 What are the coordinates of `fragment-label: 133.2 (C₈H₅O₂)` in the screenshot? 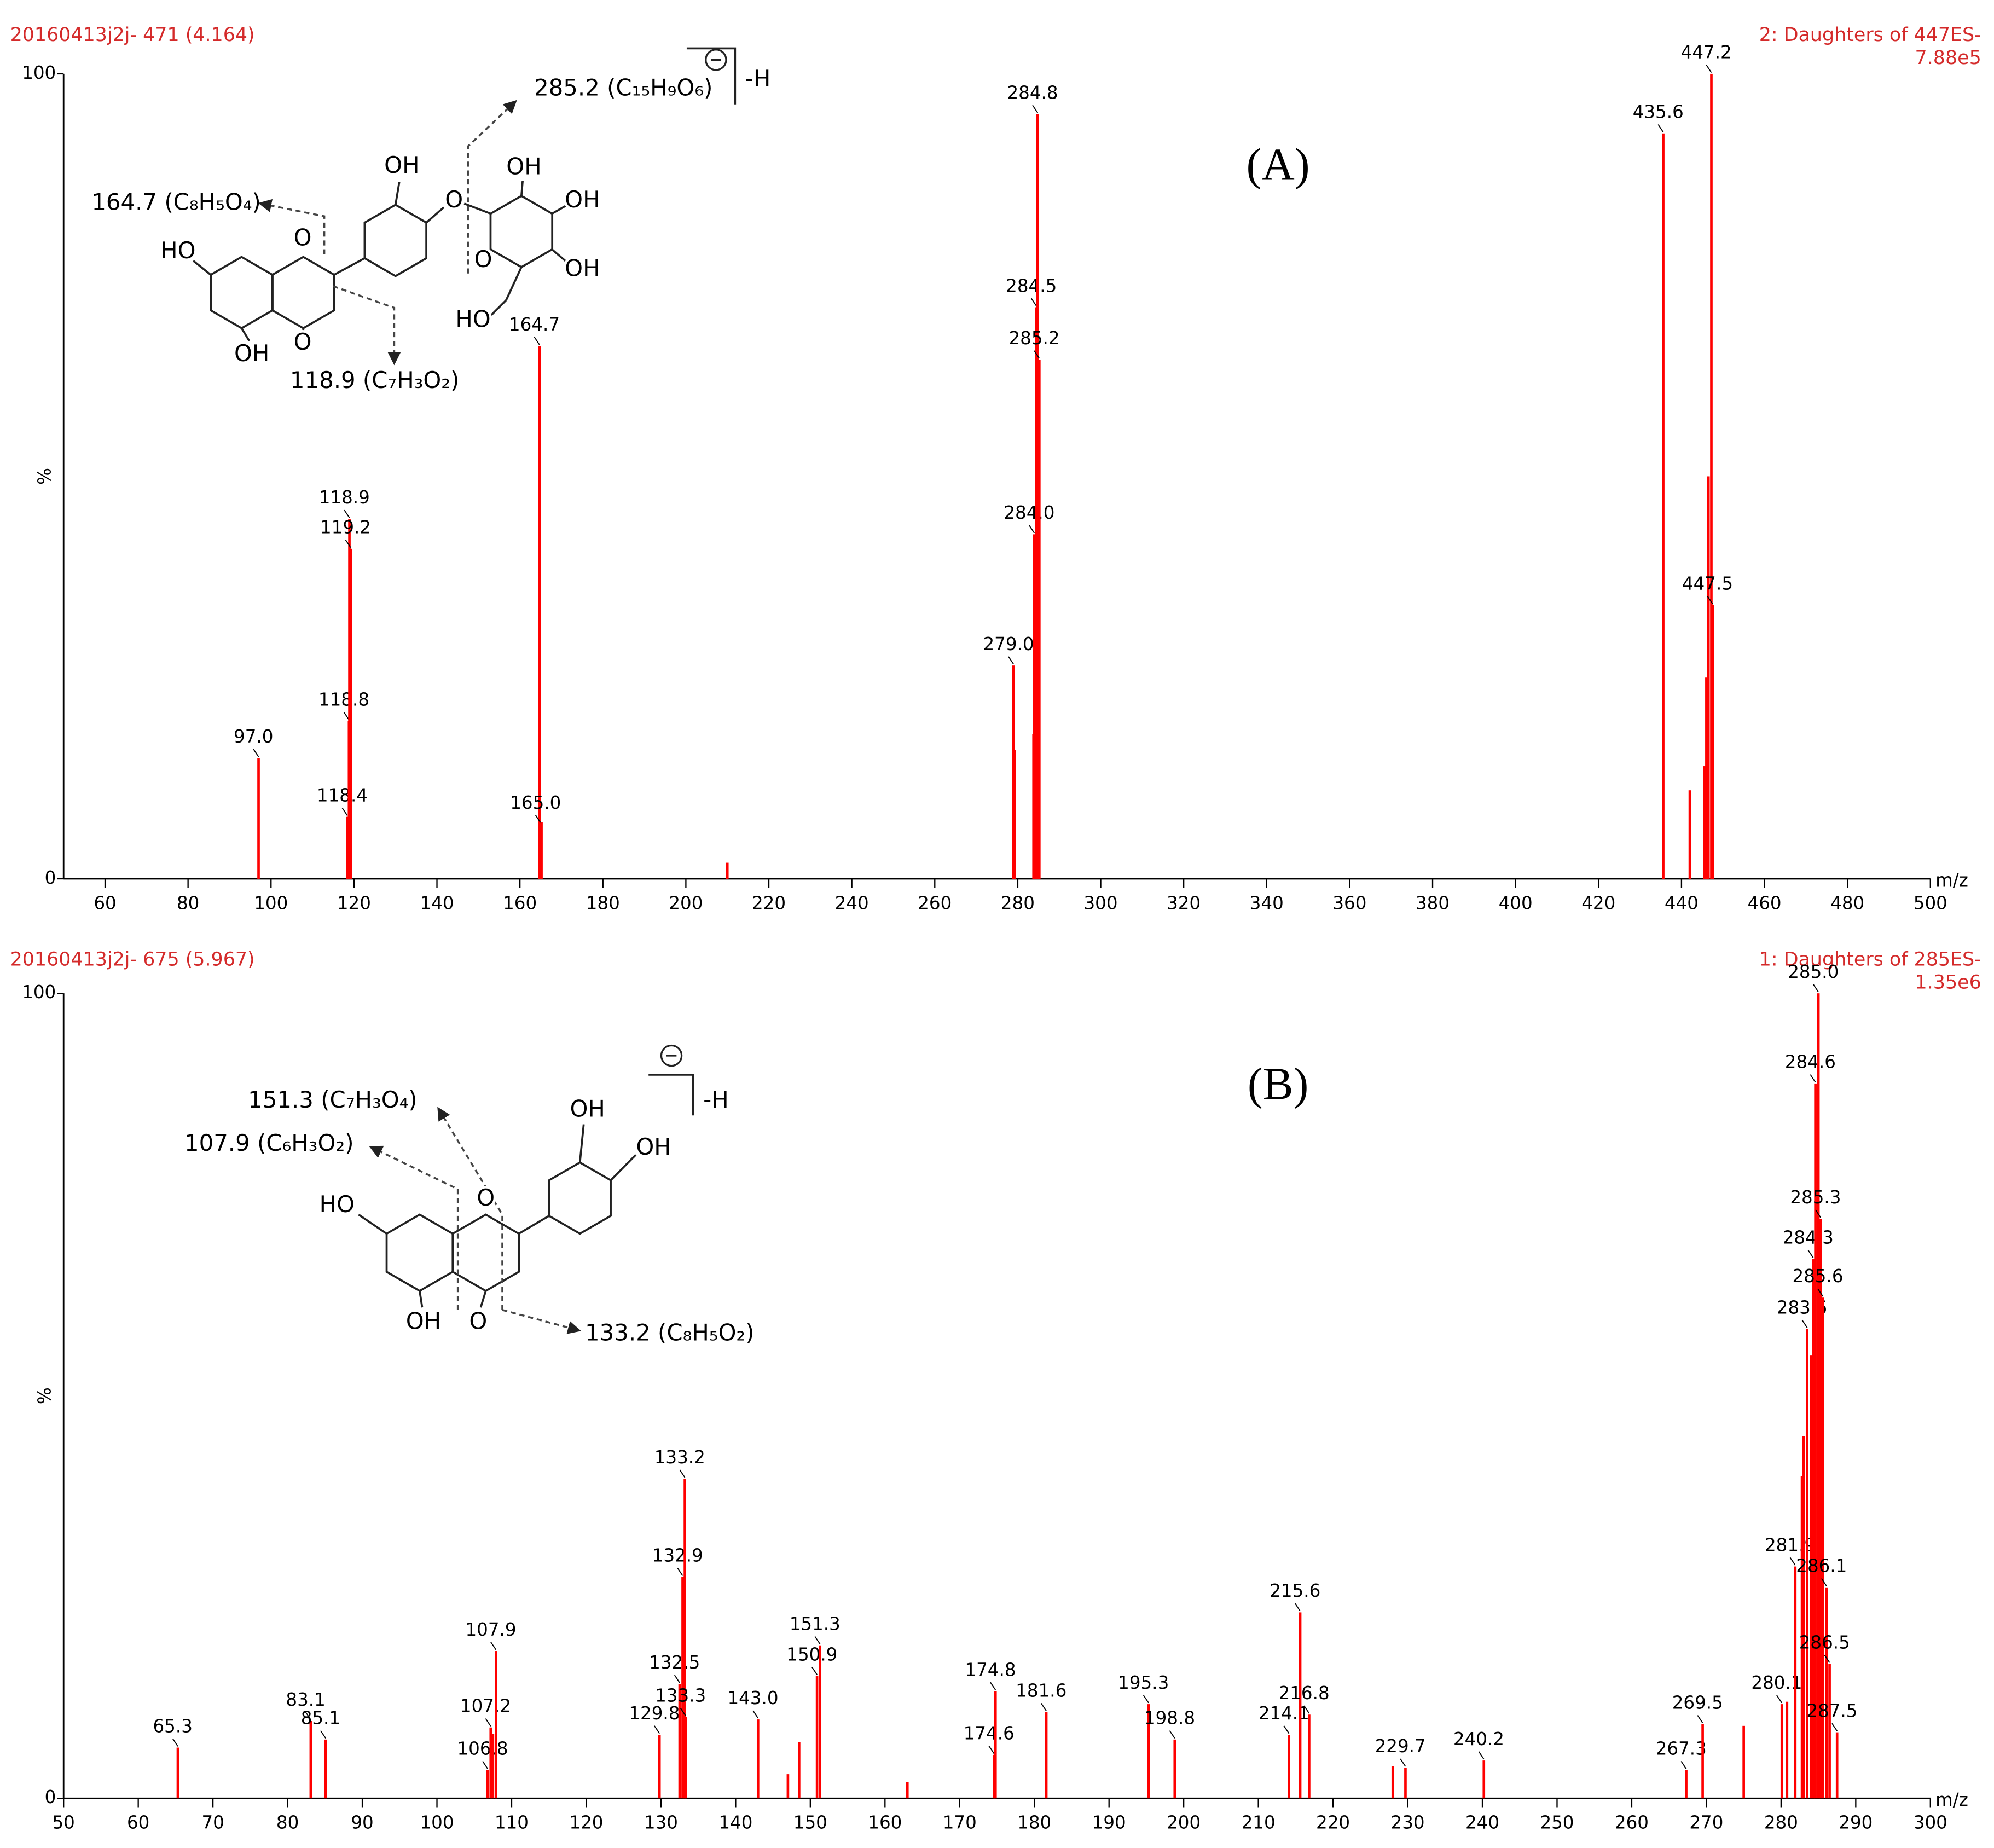 It's located at (670, 1332).